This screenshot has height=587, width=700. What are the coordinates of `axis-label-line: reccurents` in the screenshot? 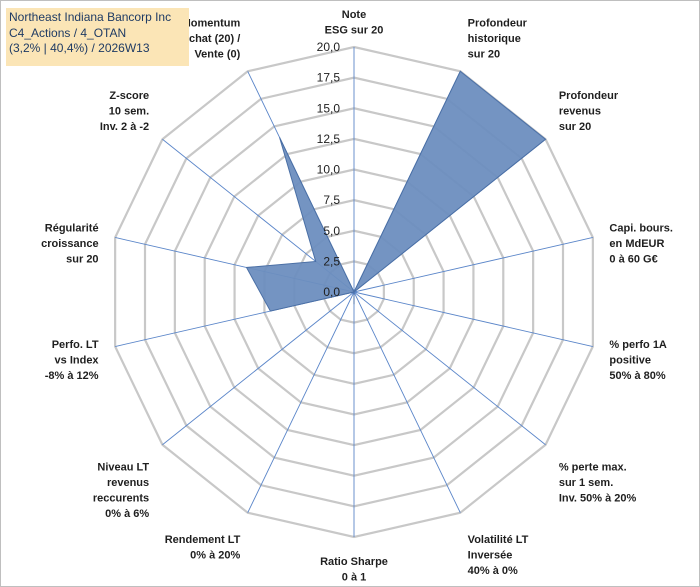 It's located at (121, 498).